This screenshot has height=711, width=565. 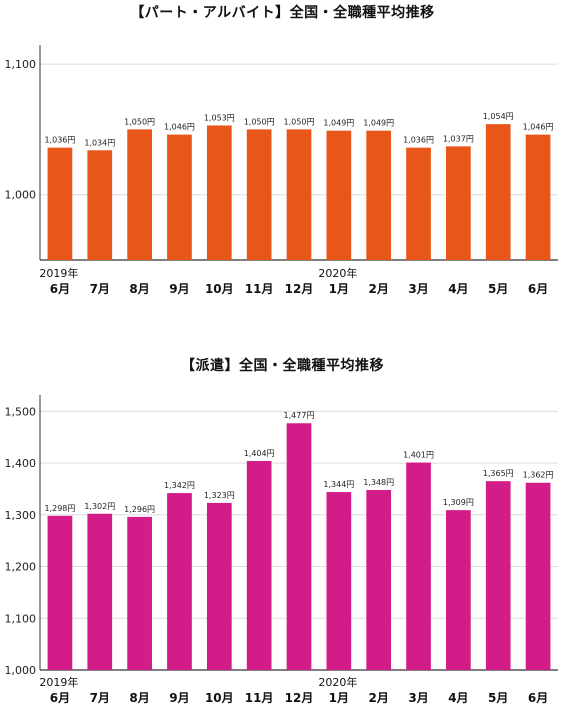 I want to click on data-label: 1,296円, so click(x=139, y=509).